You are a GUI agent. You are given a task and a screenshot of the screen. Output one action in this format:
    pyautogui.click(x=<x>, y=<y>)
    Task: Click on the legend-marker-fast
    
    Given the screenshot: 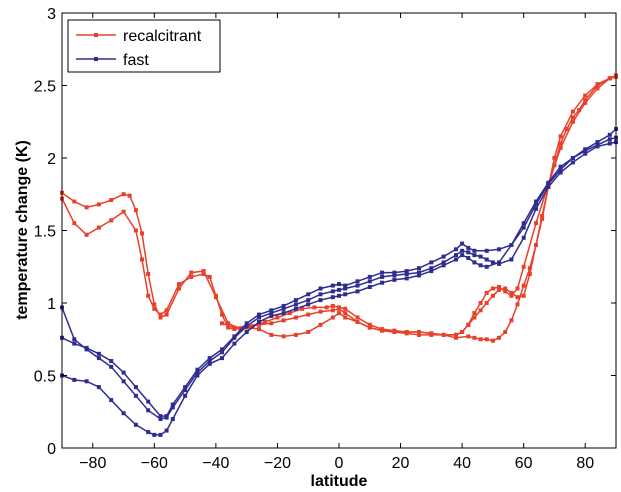 What is the action you would take?
    pyautogui.click(x=96, y=59)
    